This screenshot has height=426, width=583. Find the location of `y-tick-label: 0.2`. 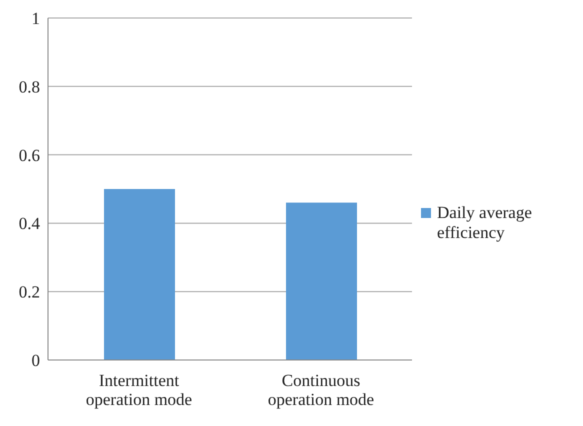

y-tick-label: 0.2 is located at coordinates (29, 292).